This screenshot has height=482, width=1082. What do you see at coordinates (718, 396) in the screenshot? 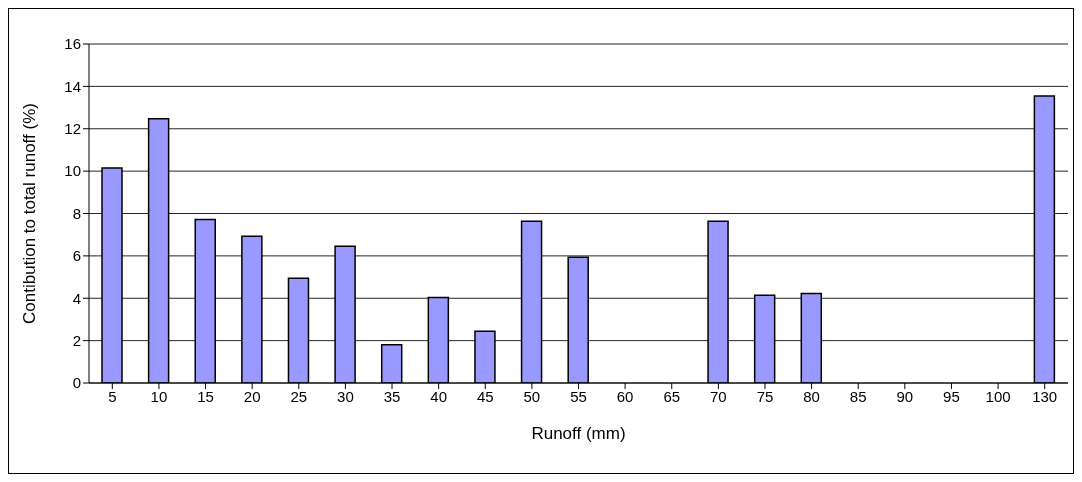
I see `x-tick-label: 70` at bounding box center [718, 396].